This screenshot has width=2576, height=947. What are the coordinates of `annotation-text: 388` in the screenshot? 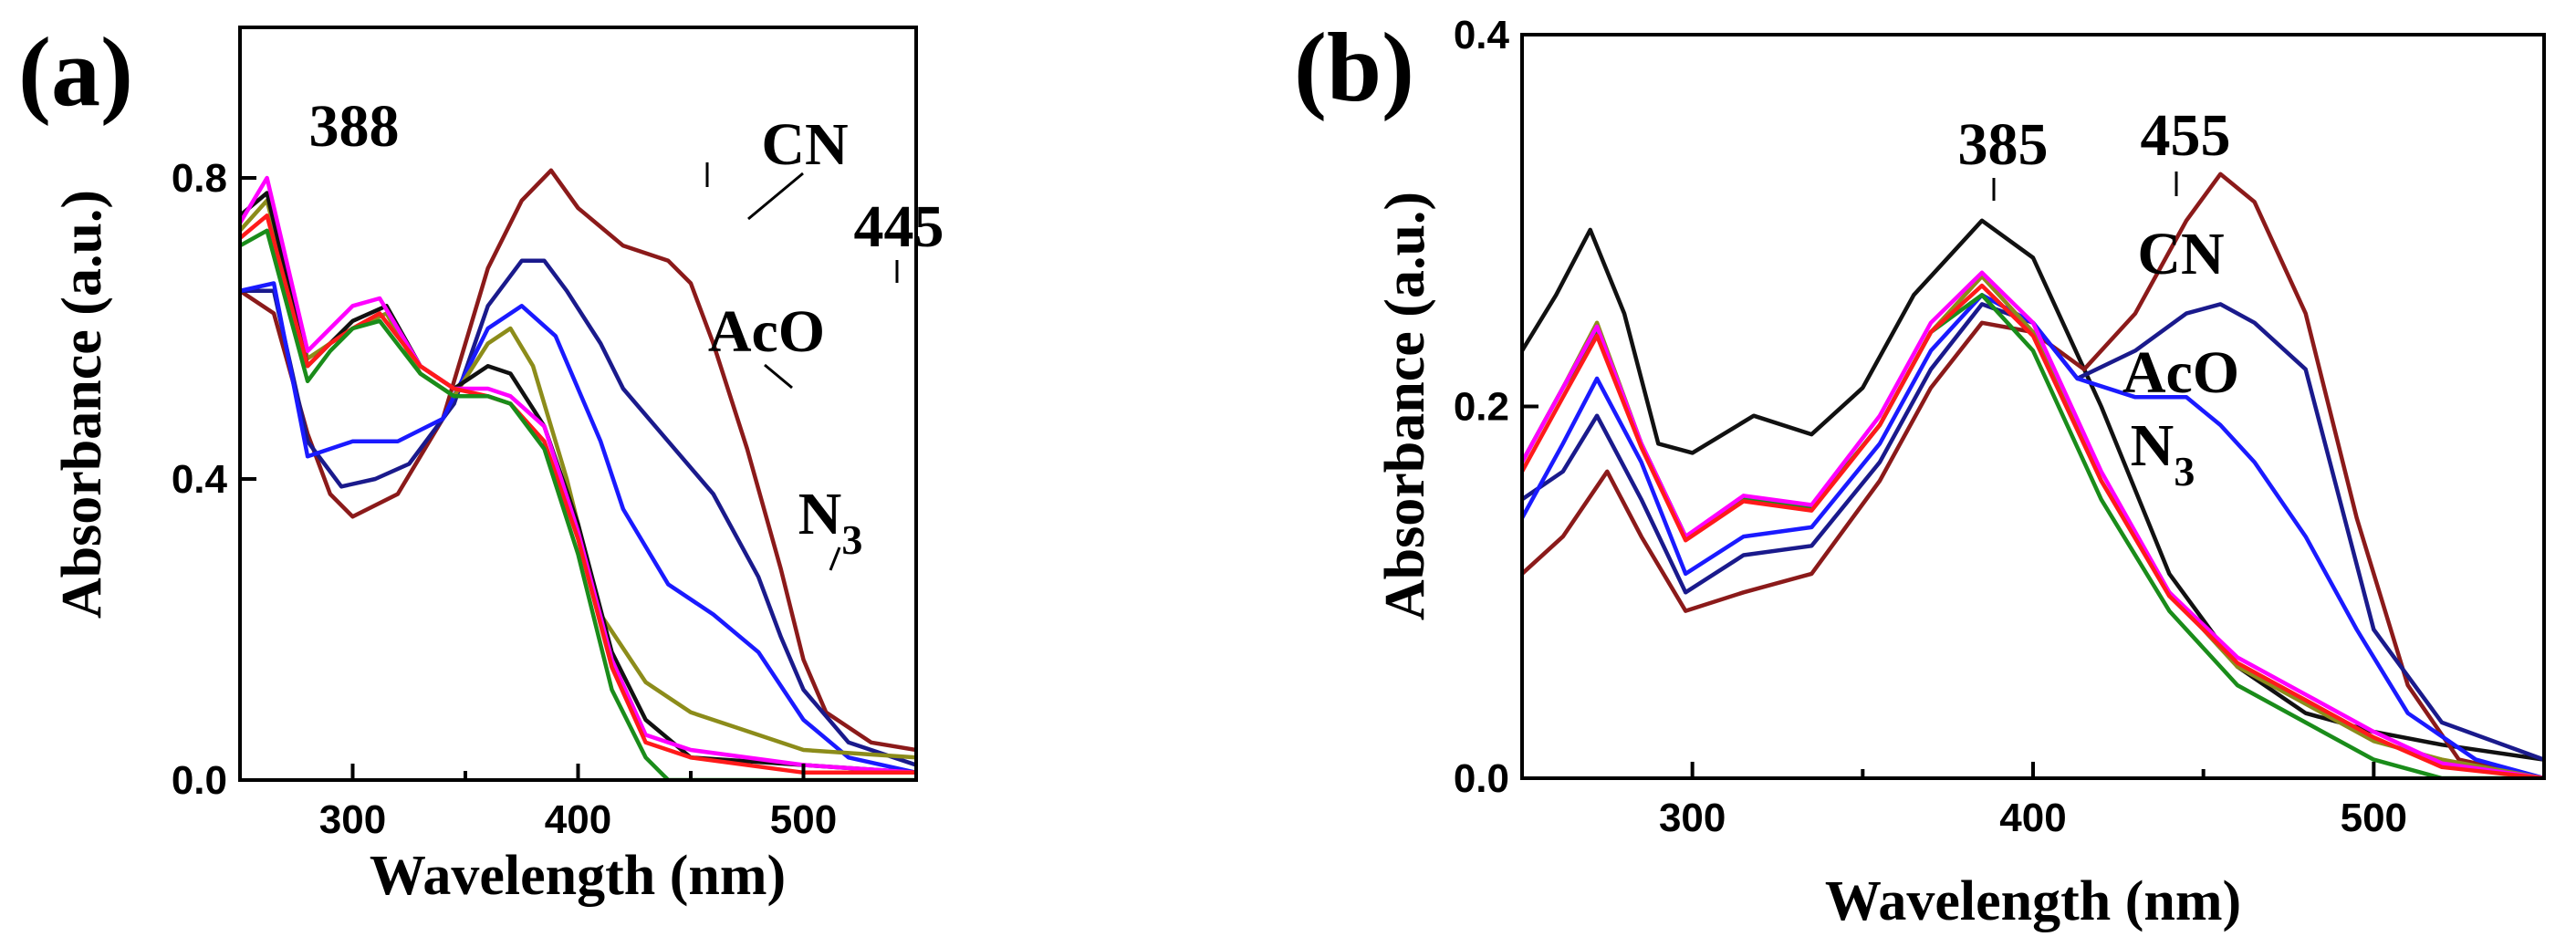 It's located at (354, 126).